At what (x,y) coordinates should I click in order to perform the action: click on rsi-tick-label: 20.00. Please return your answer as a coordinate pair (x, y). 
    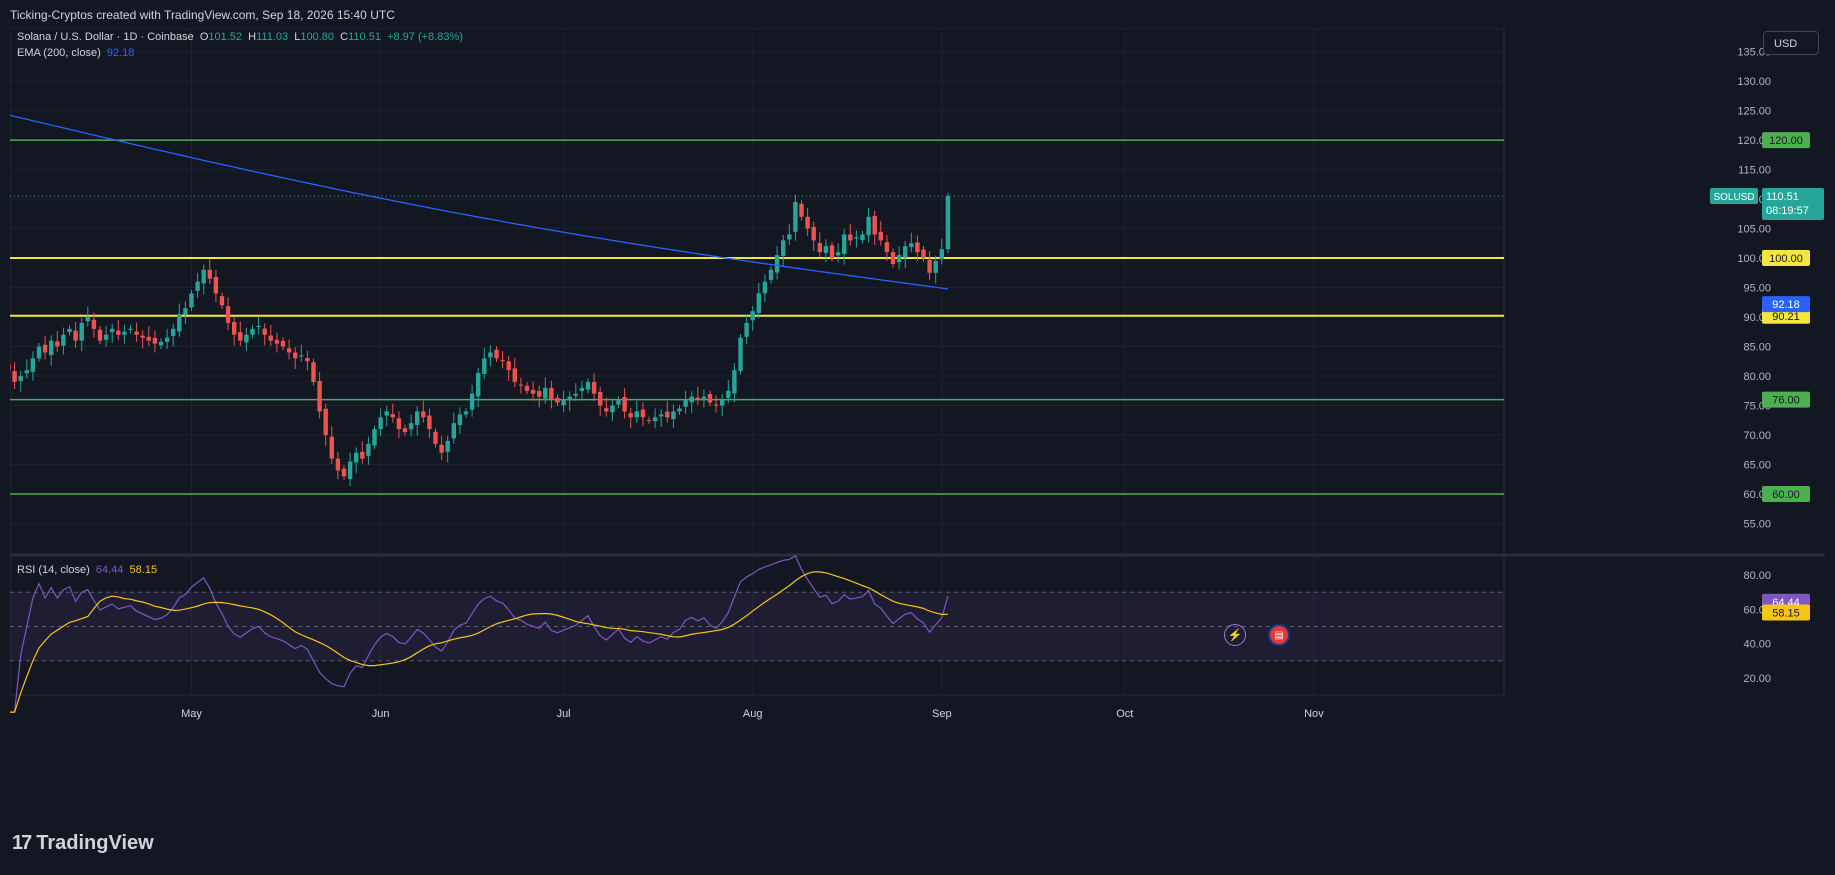
    Looking at the image, I should click on (1757, 679).